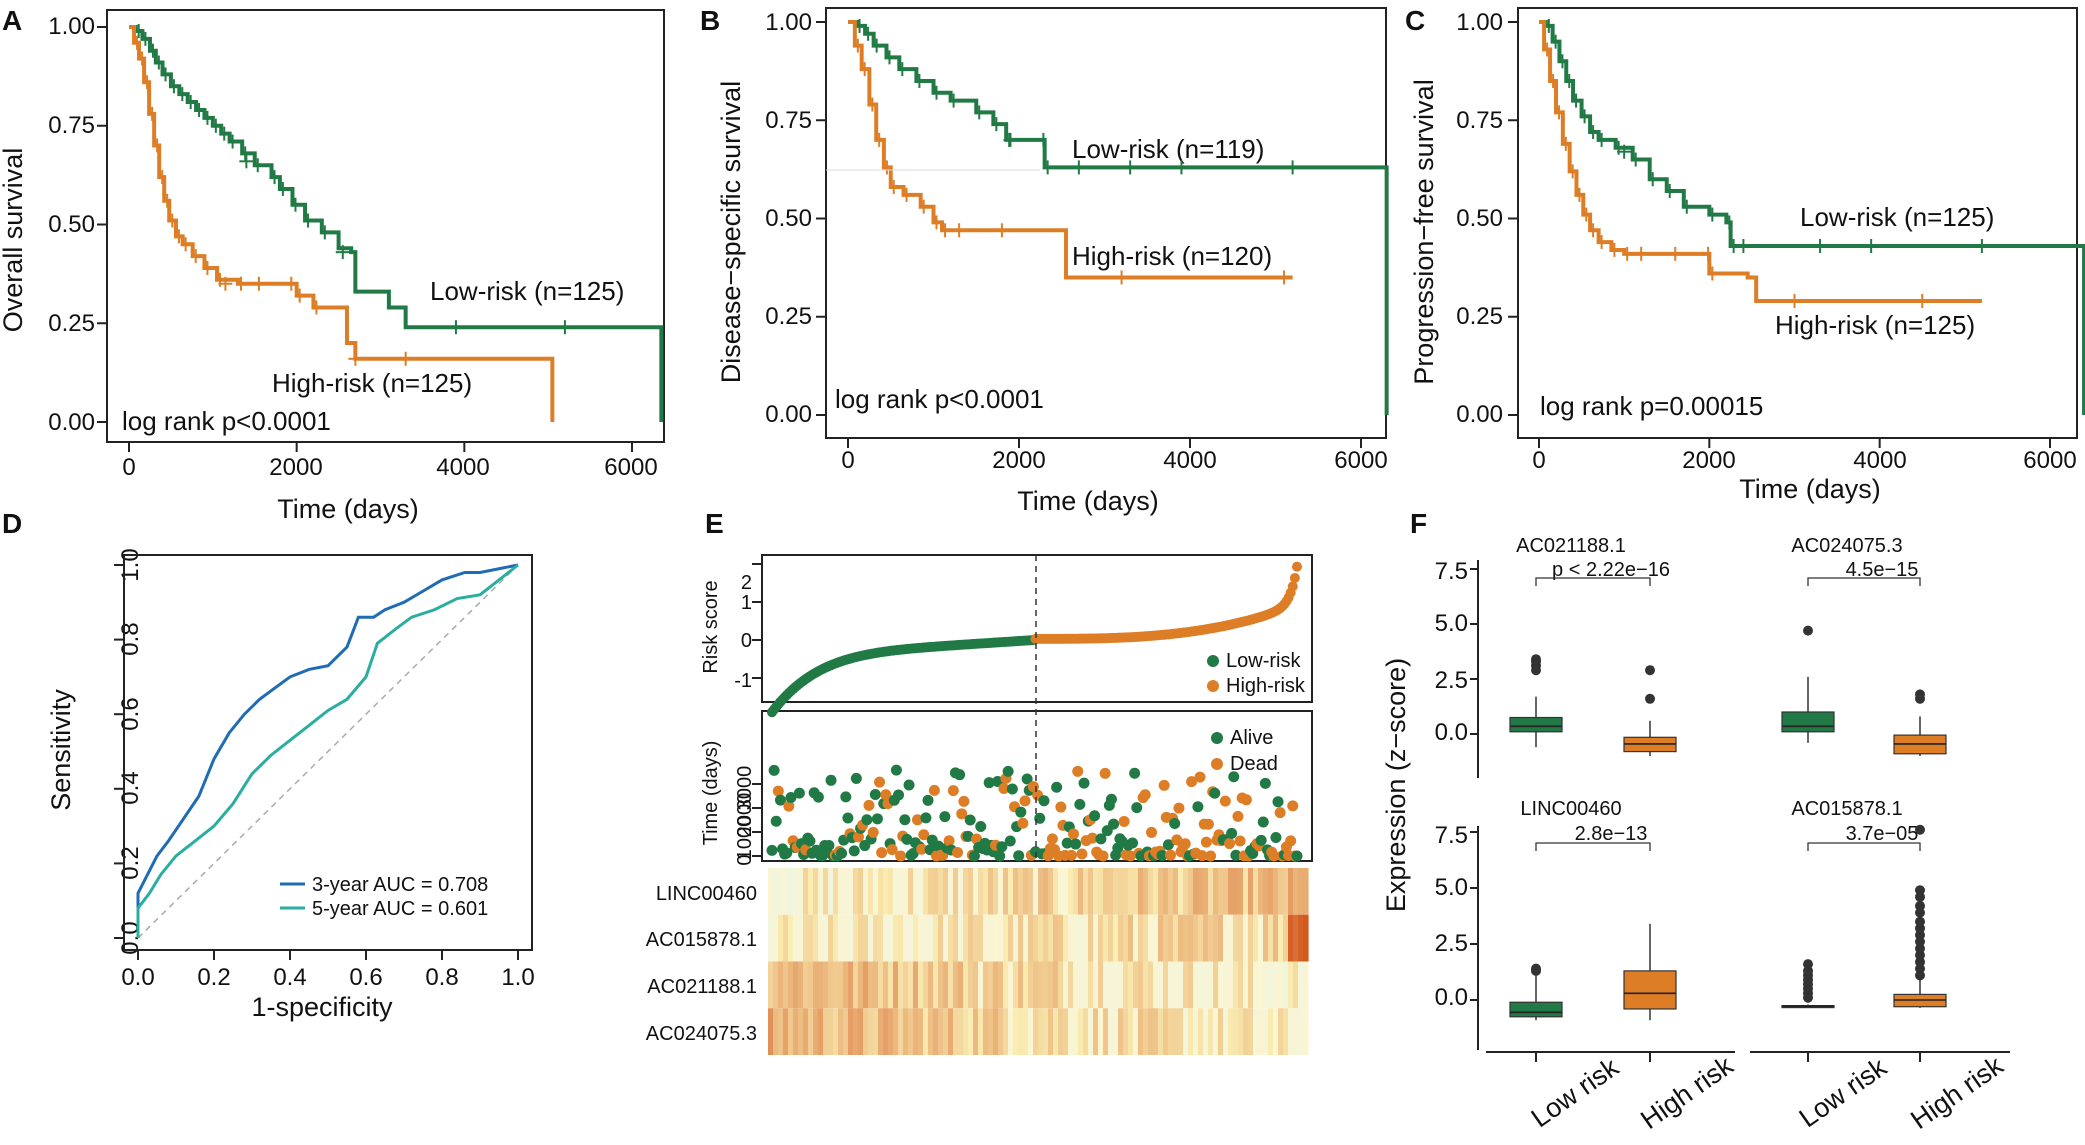 This screenshot has width=2085, height=1145. What do you see at coordinates (342, 223) in the screenshot?
I see `high-risk-survival-curve` at bounding box center [342, 223].